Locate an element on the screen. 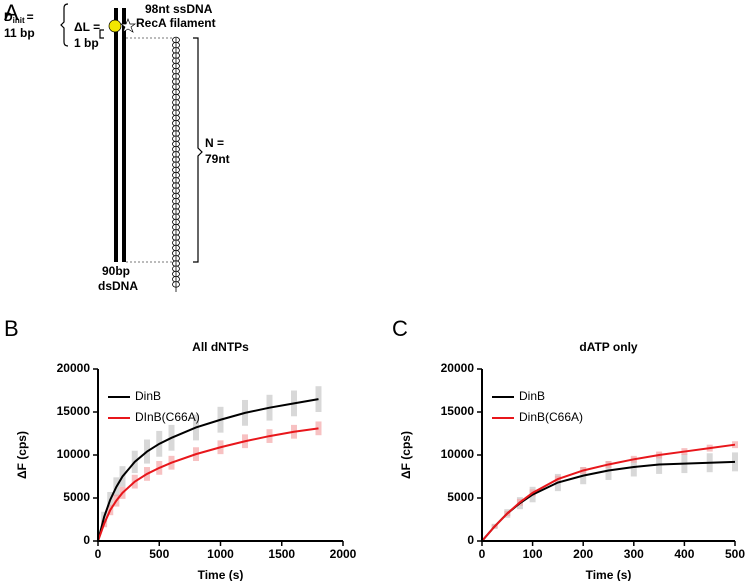 The height and width of the screenshot is (581, 745). x-tick-label: 100 is located at coordinates (533, 554).